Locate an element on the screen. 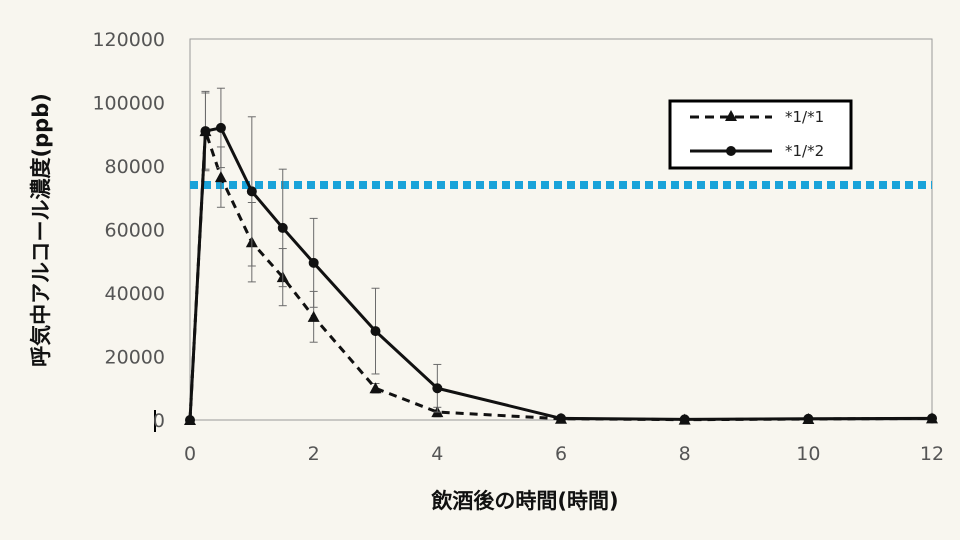 The width and height of the screenshot is (960, 540). x-axis-ticks: 0 2 4 6 8 10 12 is located at coordinates (564, 454).